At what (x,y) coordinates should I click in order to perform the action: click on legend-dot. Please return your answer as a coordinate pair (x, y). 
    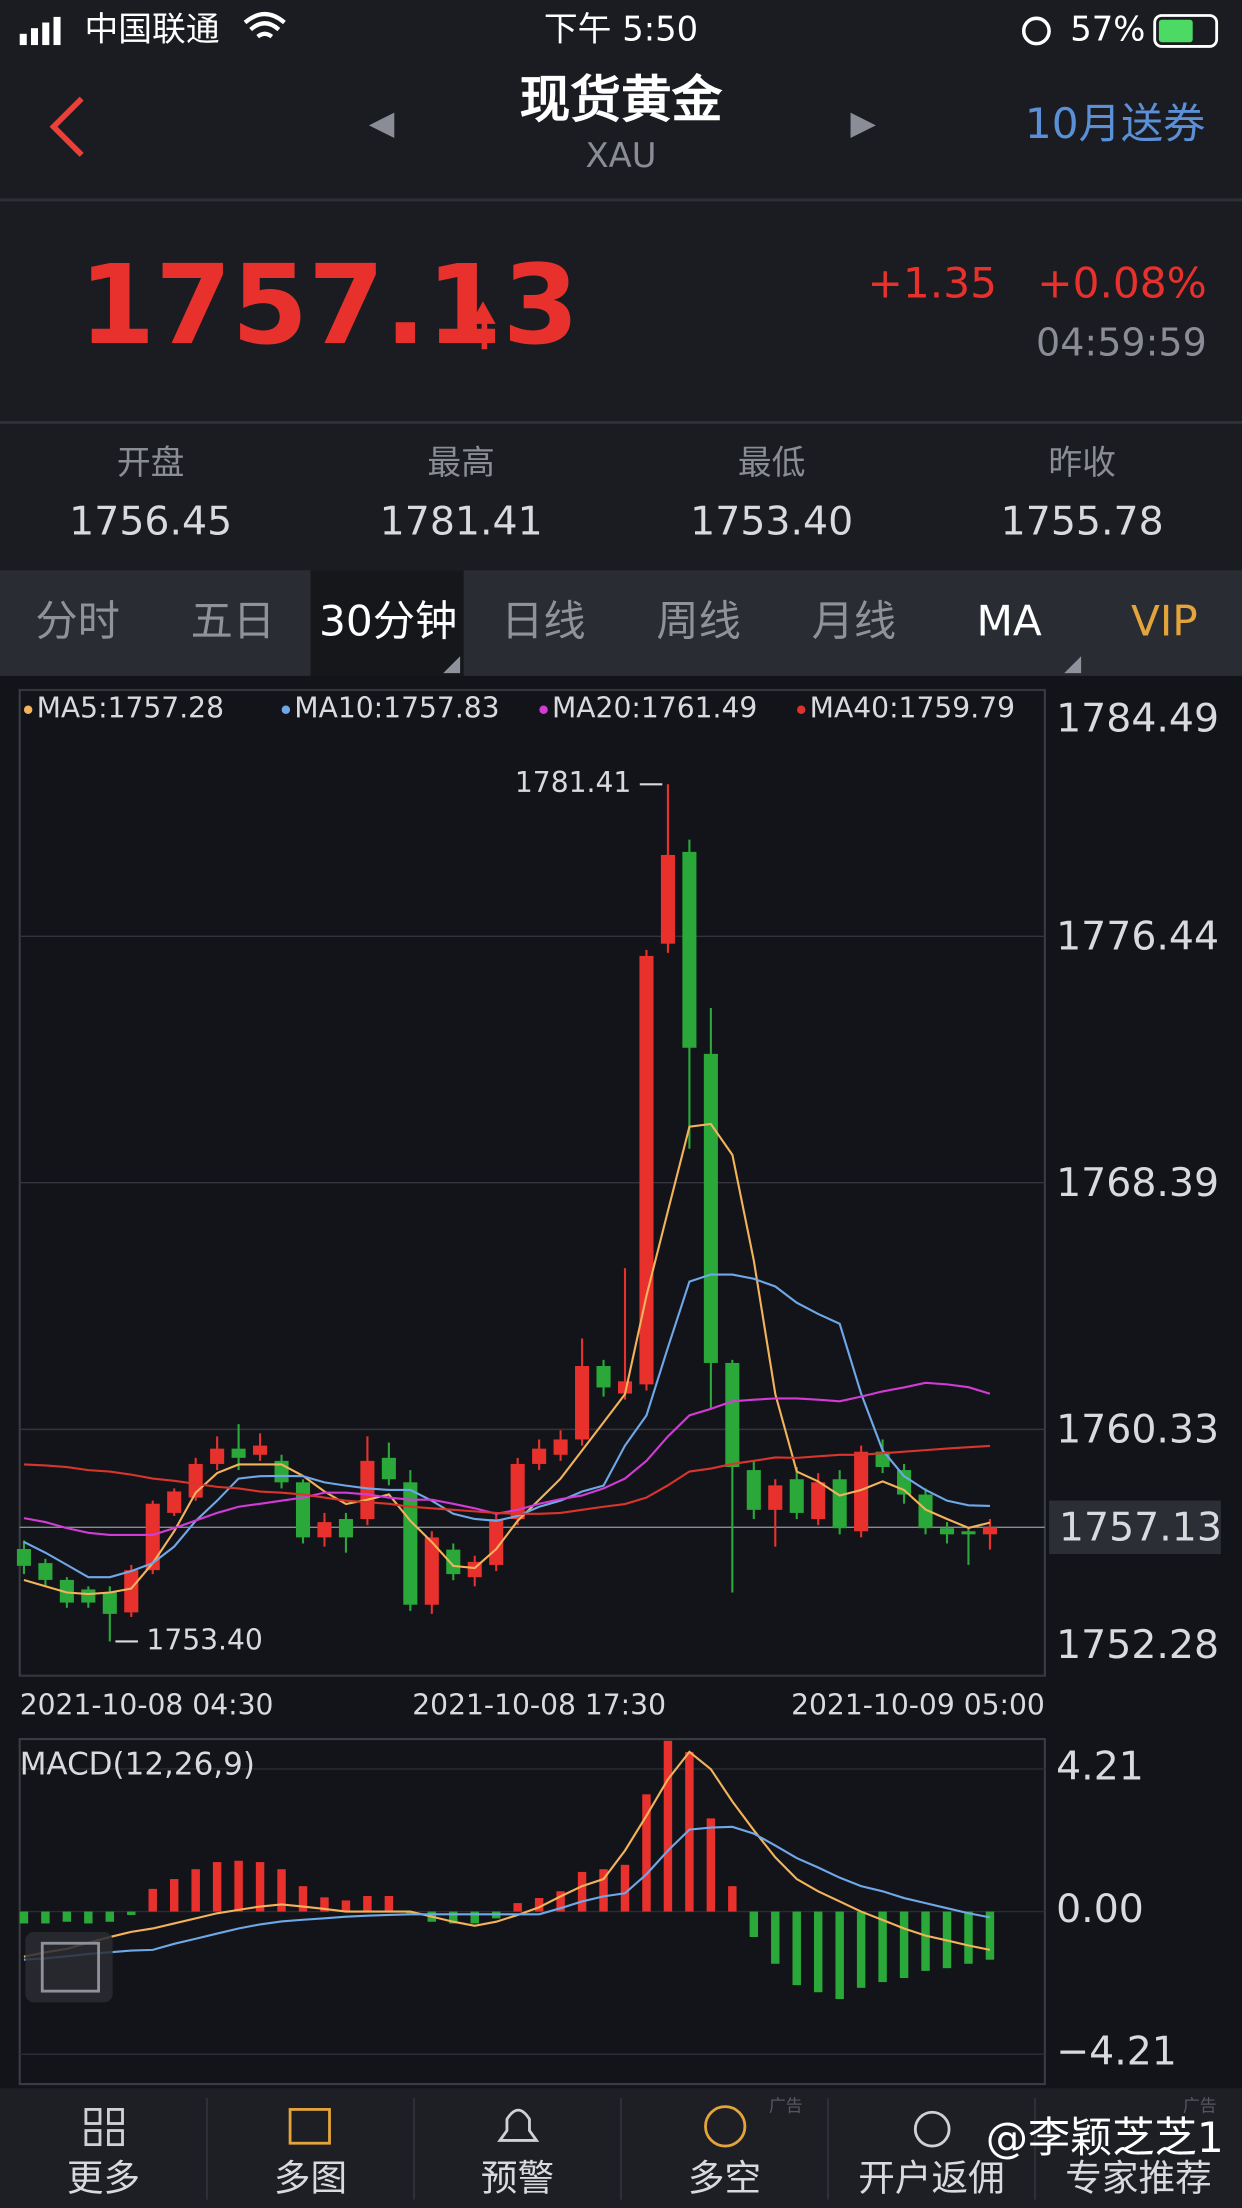
    Looking at the image, I should click on (28, 709).